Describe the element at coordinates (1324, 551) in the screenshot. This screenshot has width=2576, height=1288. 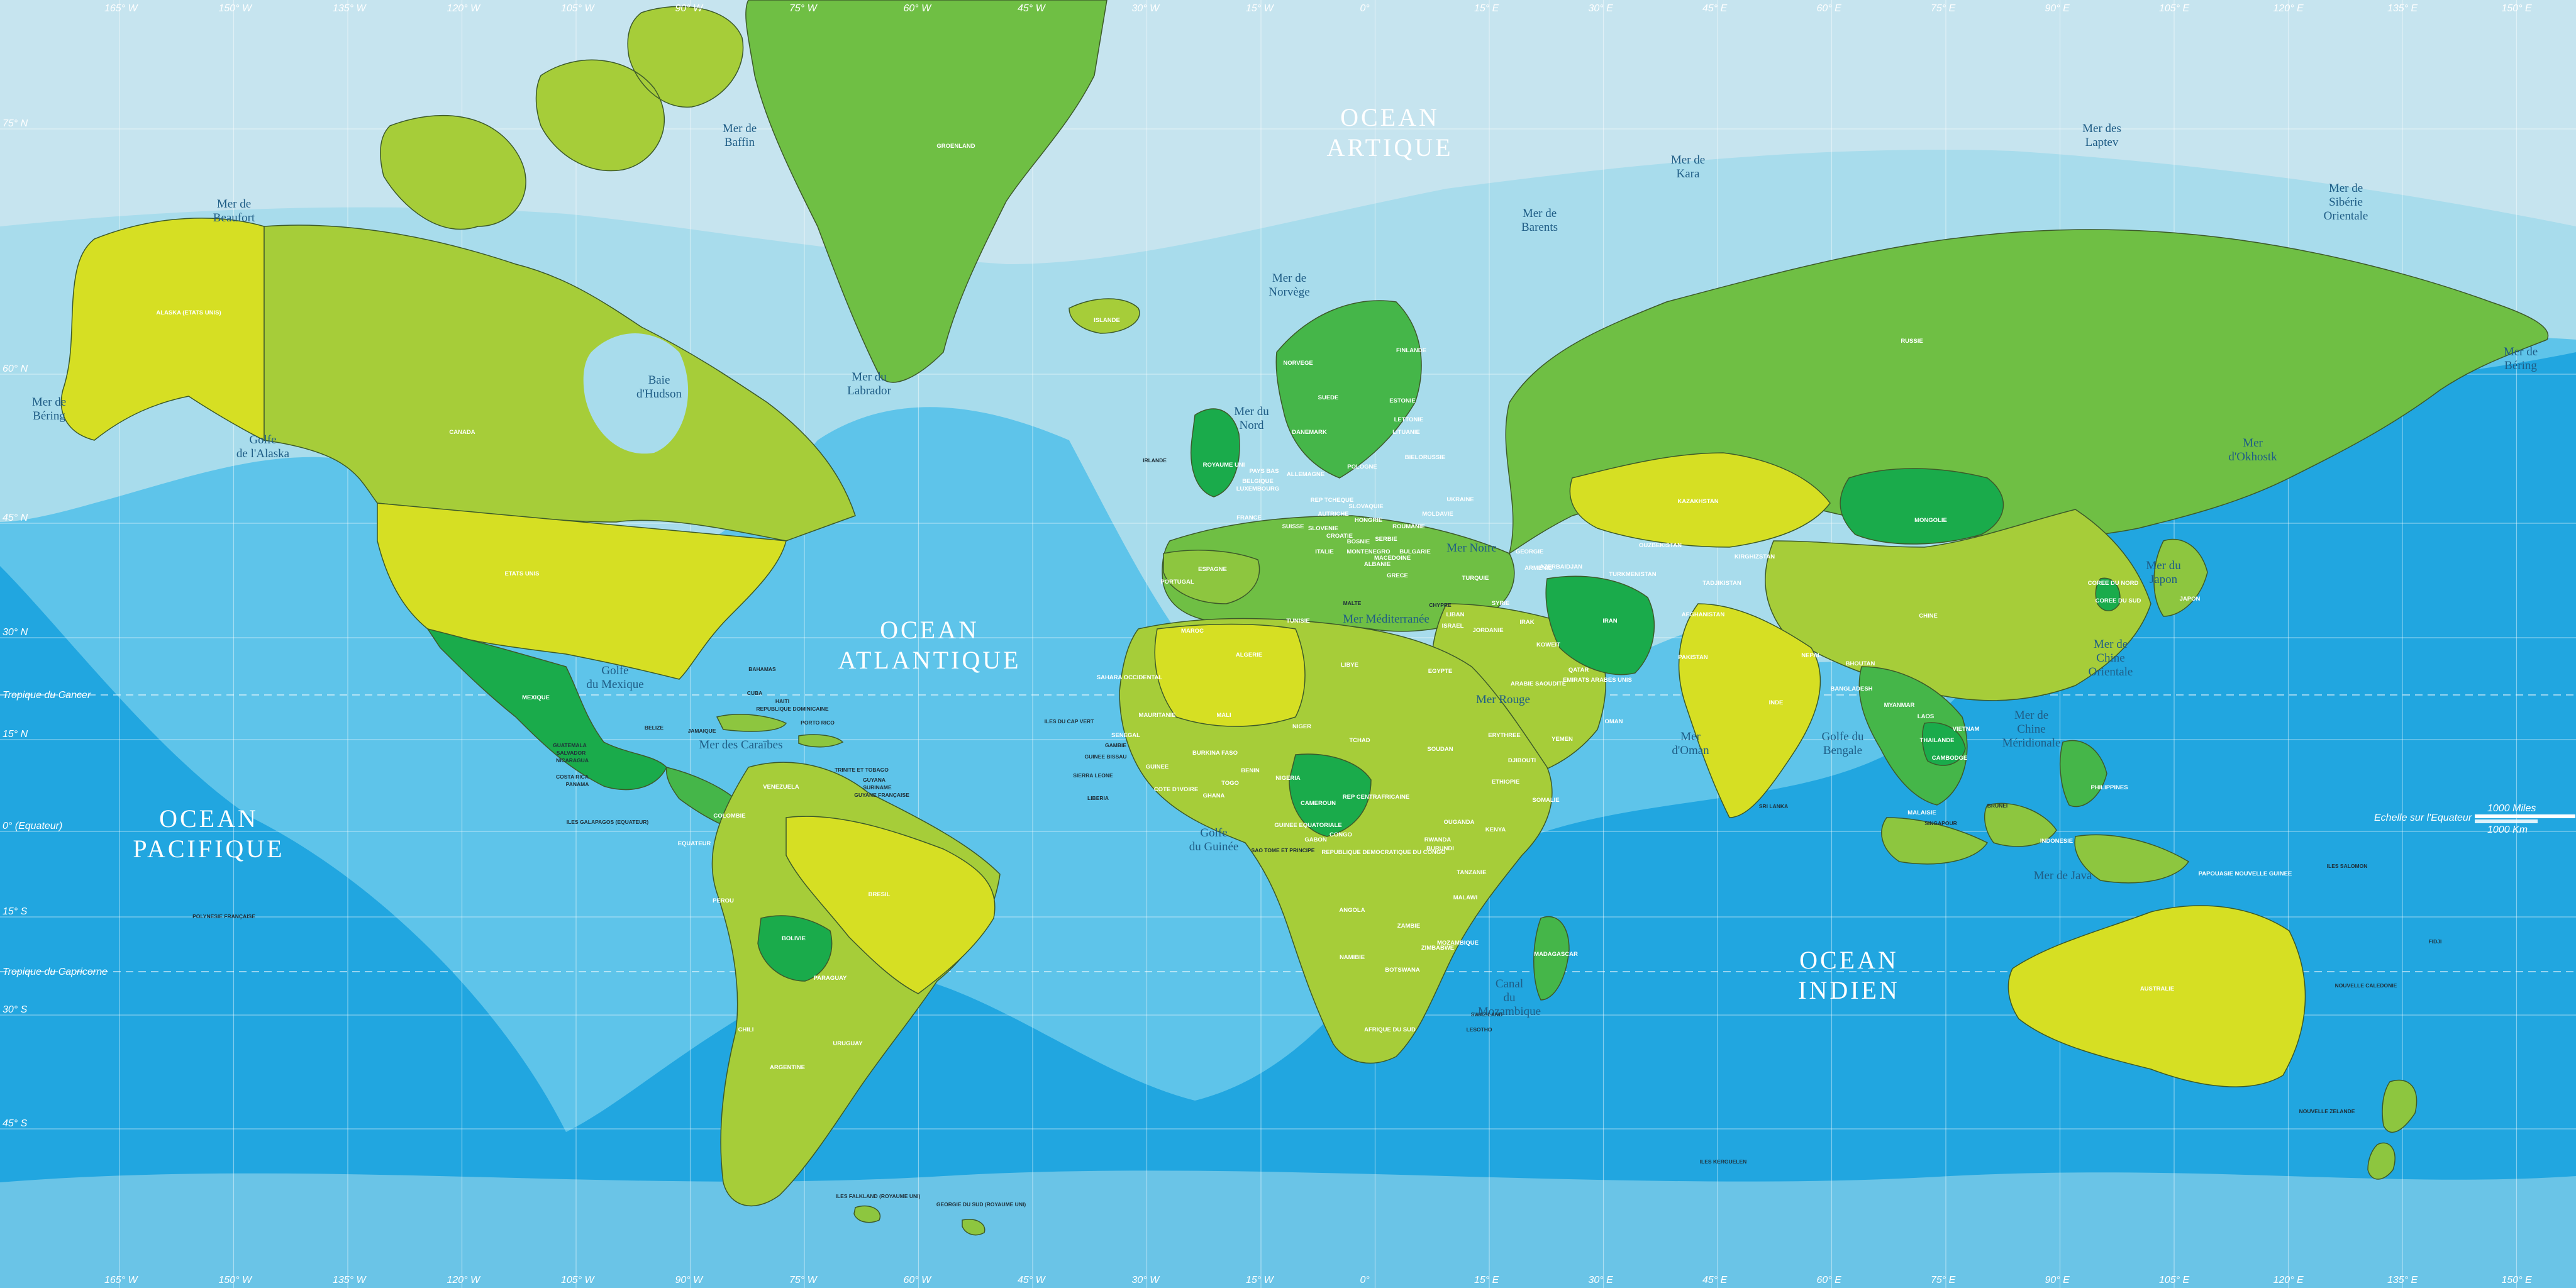
I see `country-label: ITALIE` at that location.